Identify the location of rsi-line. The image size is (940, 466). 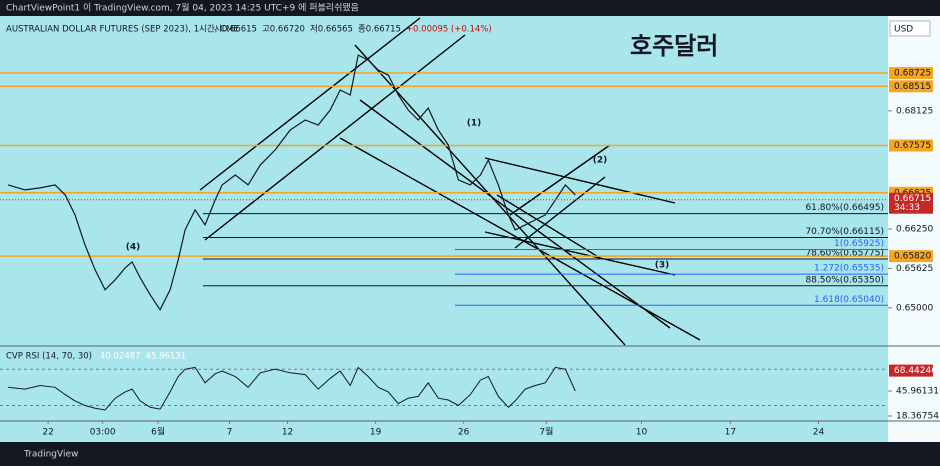
(292, 388).